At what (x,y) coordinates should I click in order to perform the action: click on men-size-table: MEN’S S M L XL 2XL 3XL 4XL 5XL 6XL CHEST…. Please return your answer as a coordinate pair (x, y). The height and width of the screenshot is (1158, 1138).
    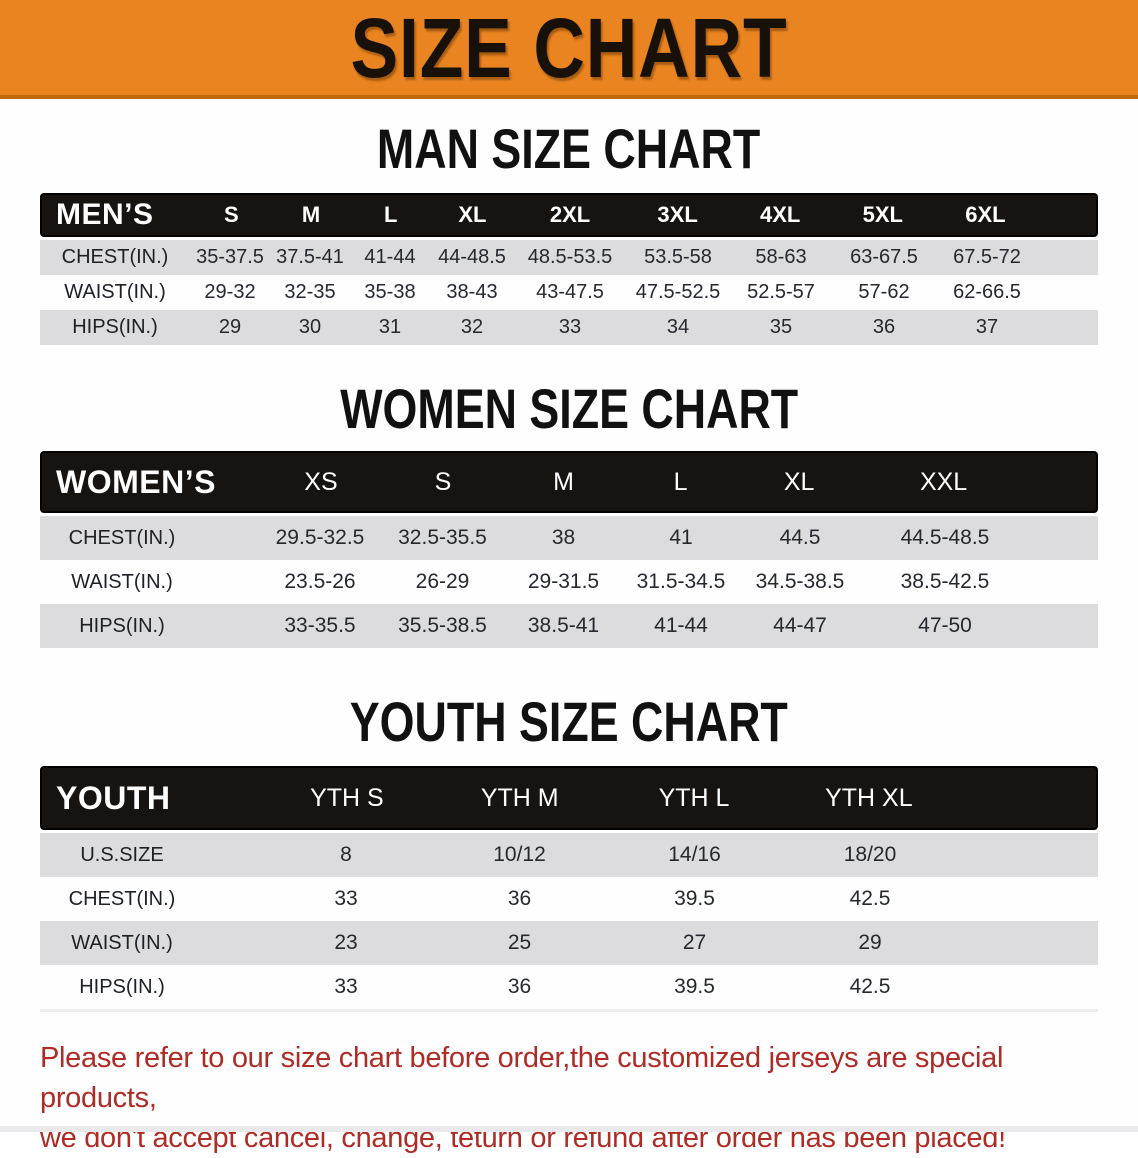
    Looking at the image, I should click on (569, 269).